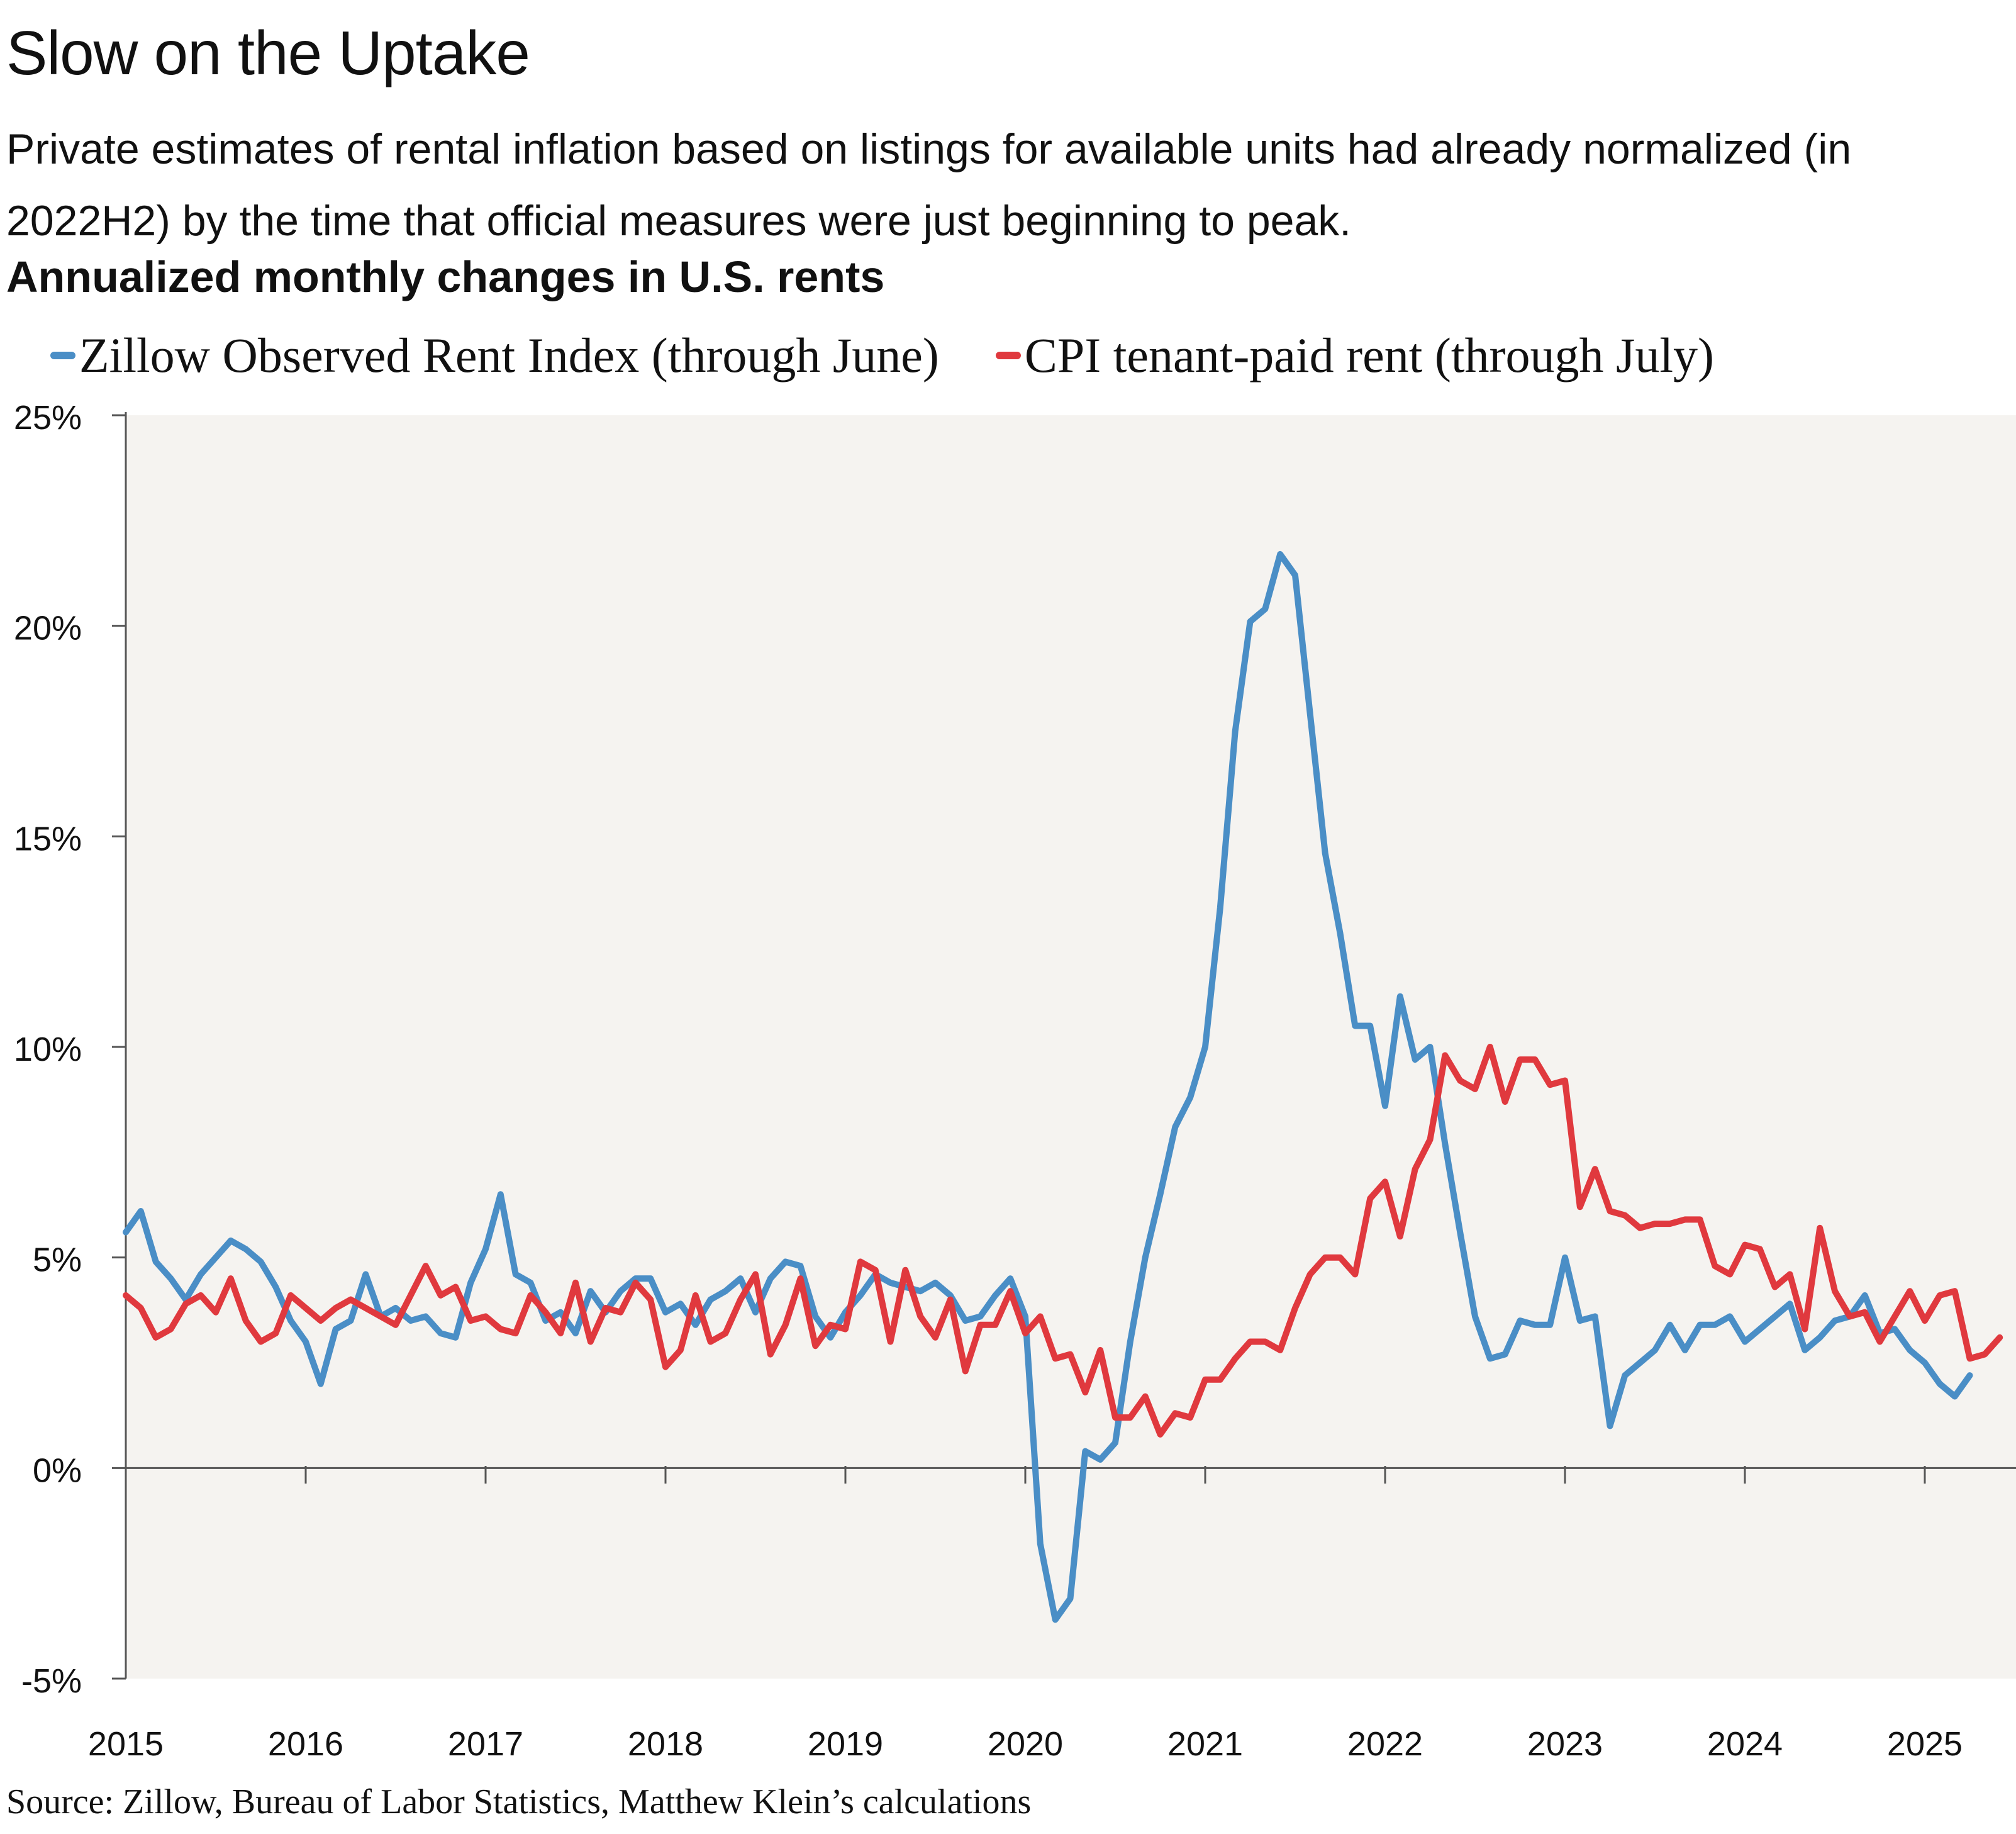 Image resolution: width=2016 pixels, height=1834 pixels. I want to click on y-tick-label: 15%, so click(48, 839).